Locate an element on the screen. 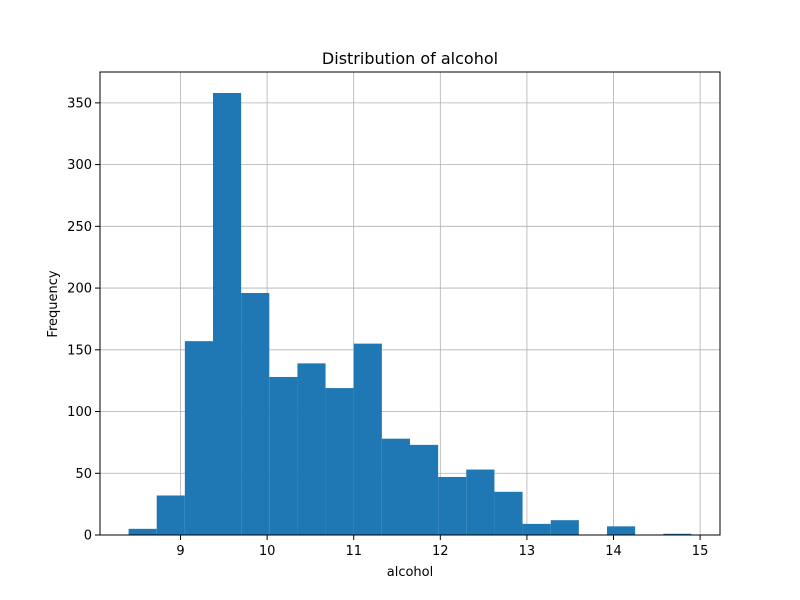 Image resolution: width=800 pixels, height=600 pixels. y-tick-label: 300 is located at coordinates (79, 165).